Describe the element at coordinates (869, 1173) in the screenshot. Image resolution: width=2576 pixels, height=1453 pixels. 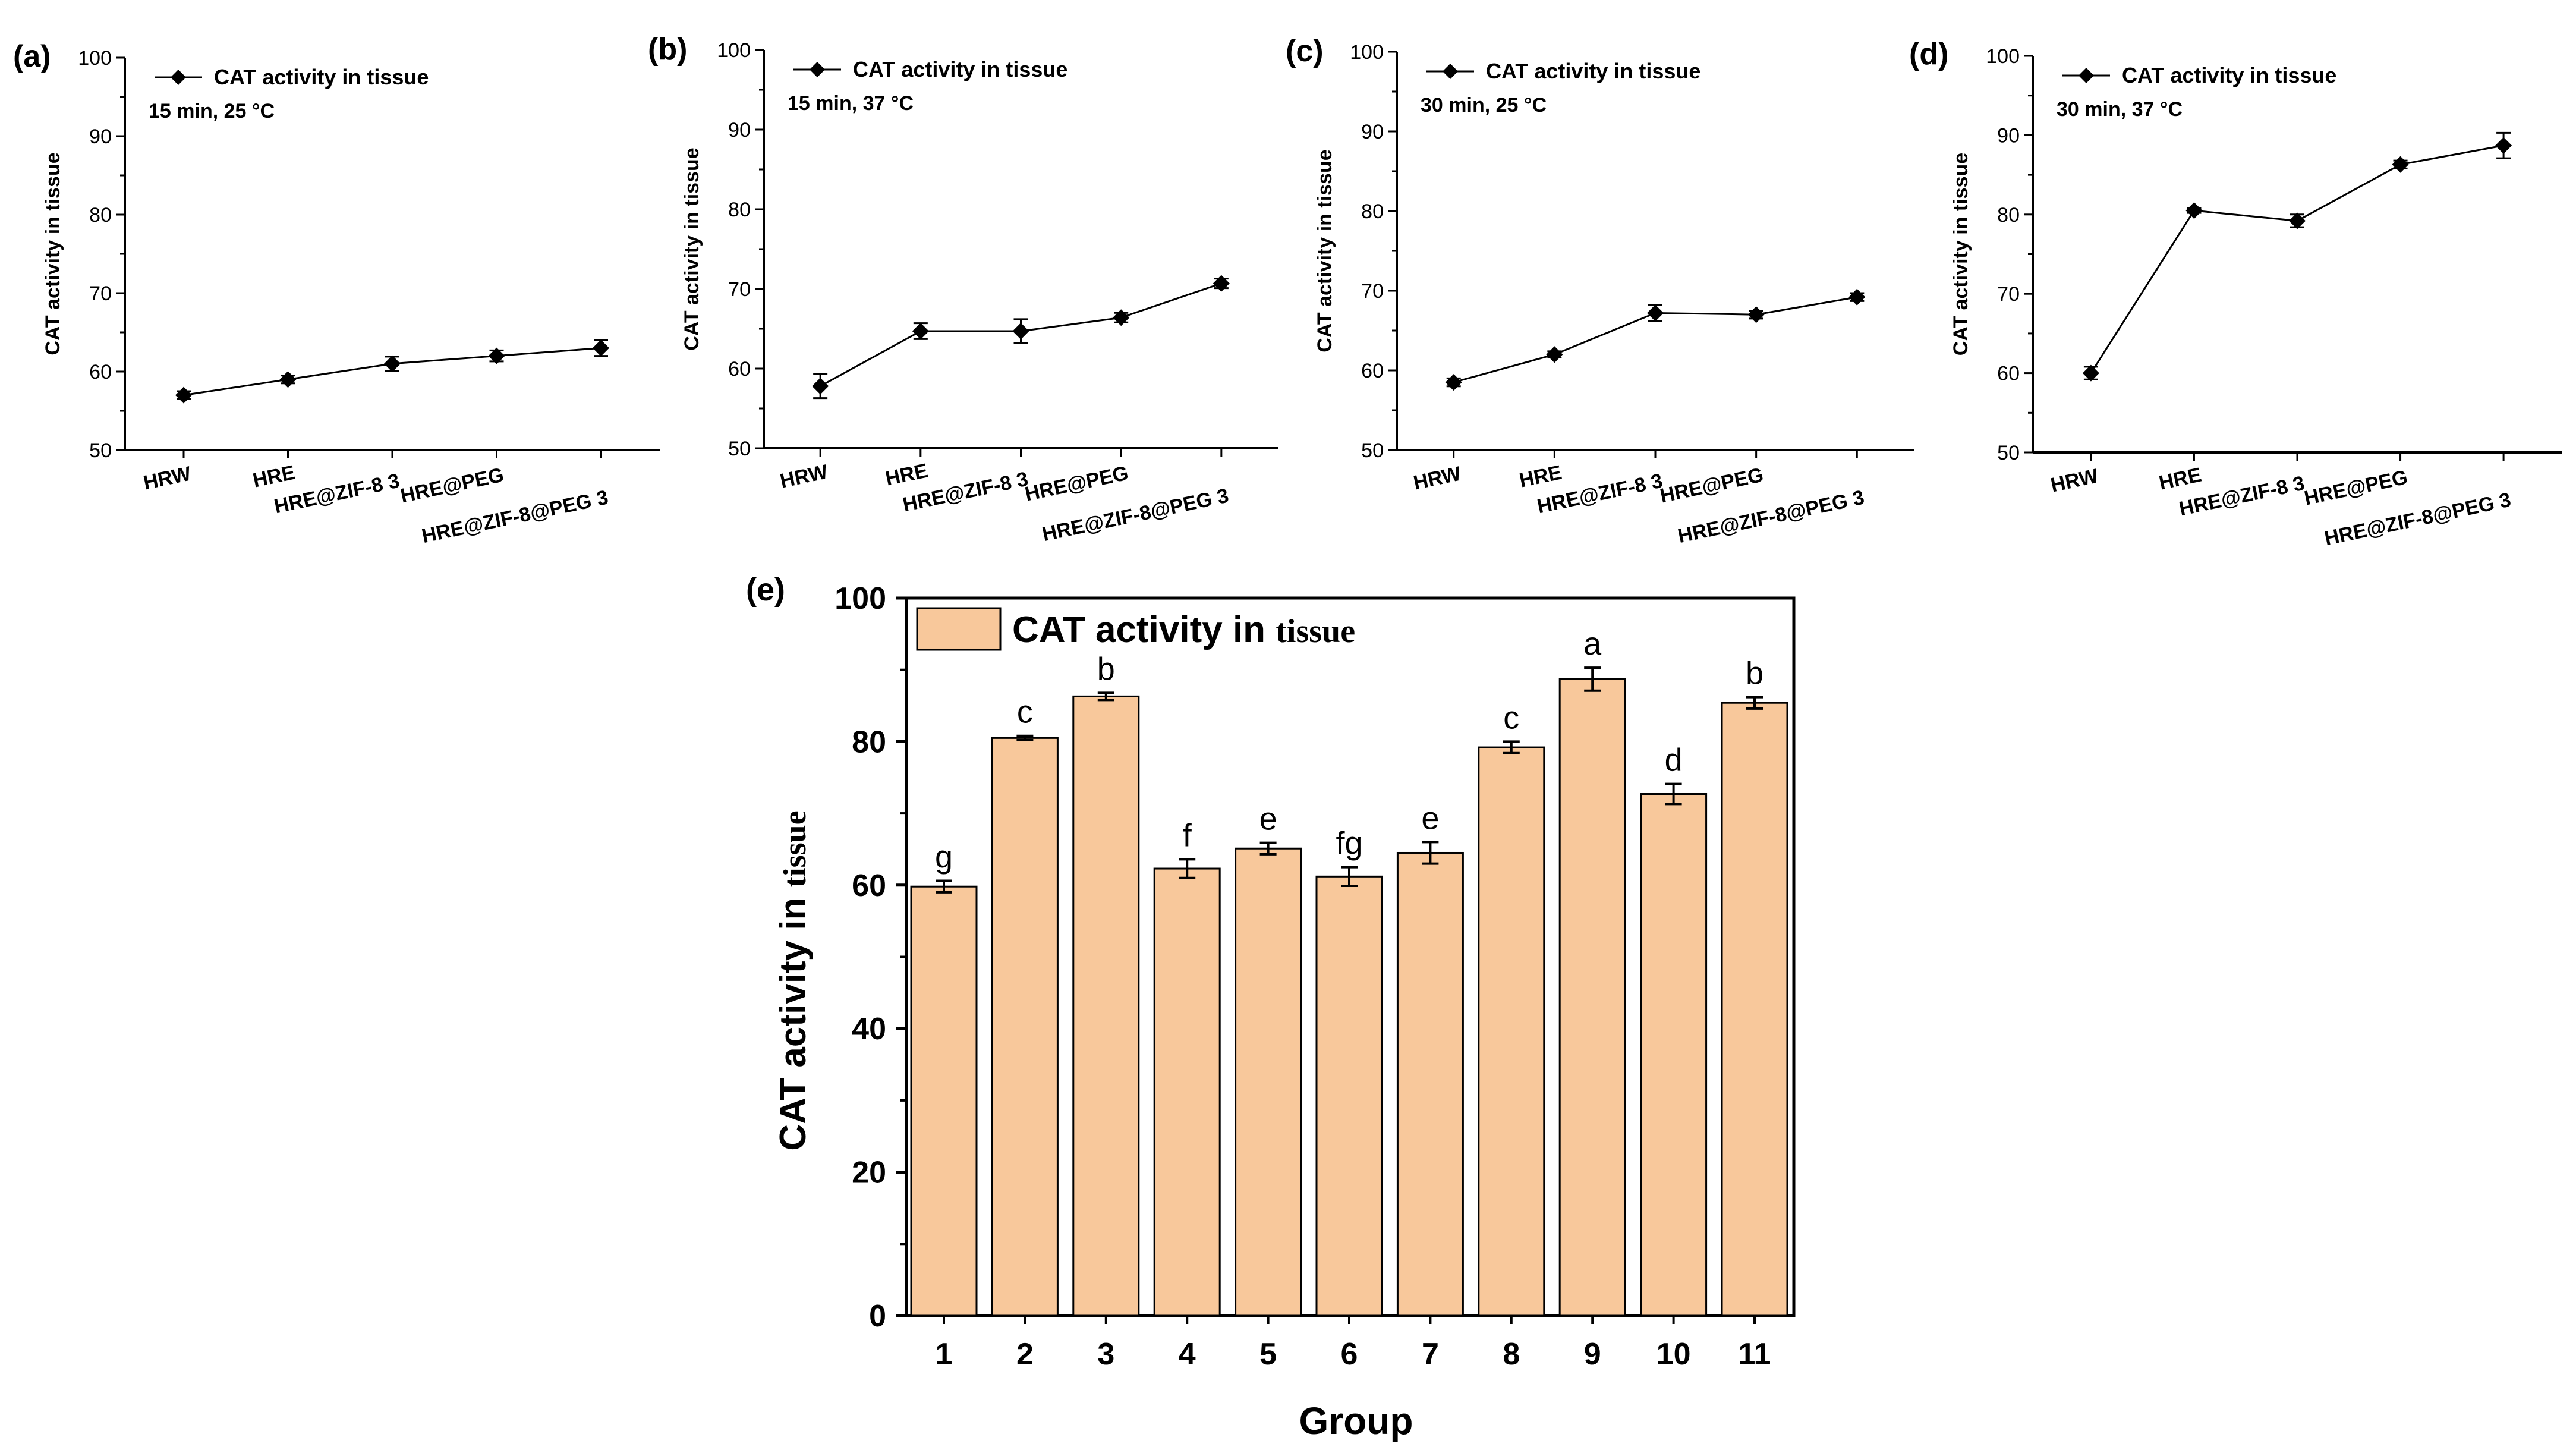
I see `y-tick-label: 20` at that location.